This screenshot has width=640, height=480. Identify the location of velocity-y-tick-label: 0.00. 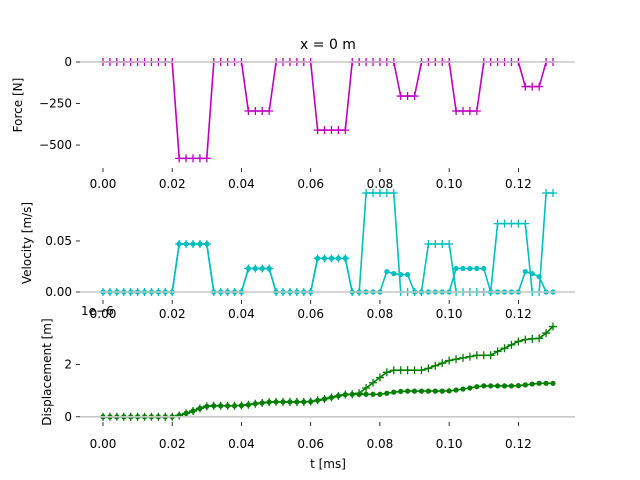
(58, 292).